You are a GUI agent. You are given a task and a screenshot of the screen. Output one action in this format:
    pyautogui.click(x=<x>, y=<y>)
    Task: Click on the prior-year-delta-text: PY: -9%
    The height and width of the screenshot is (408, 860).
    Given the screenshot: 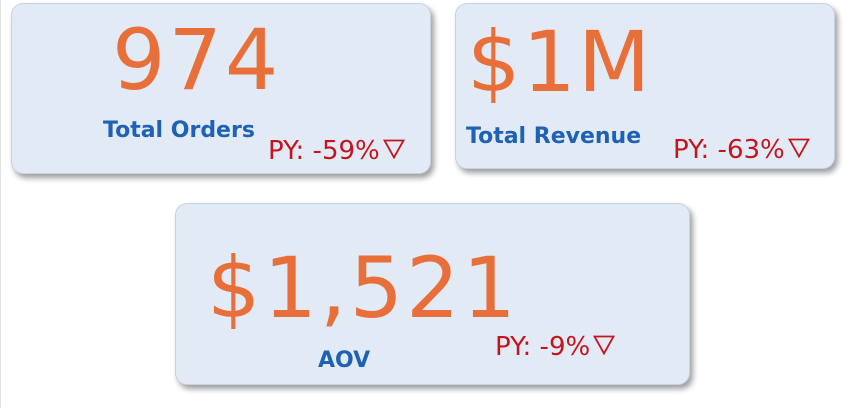 What is the action you would take?
    pyautogui.click(x=543, y=347)
    